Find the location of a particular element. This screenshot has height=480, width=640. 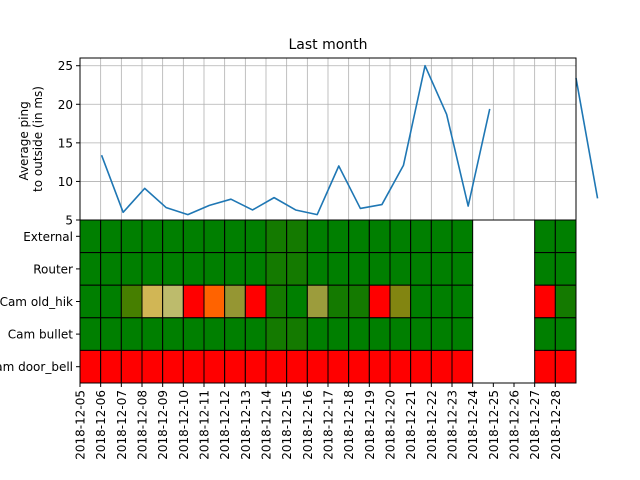

series-line is located at coordinates (587, 138).